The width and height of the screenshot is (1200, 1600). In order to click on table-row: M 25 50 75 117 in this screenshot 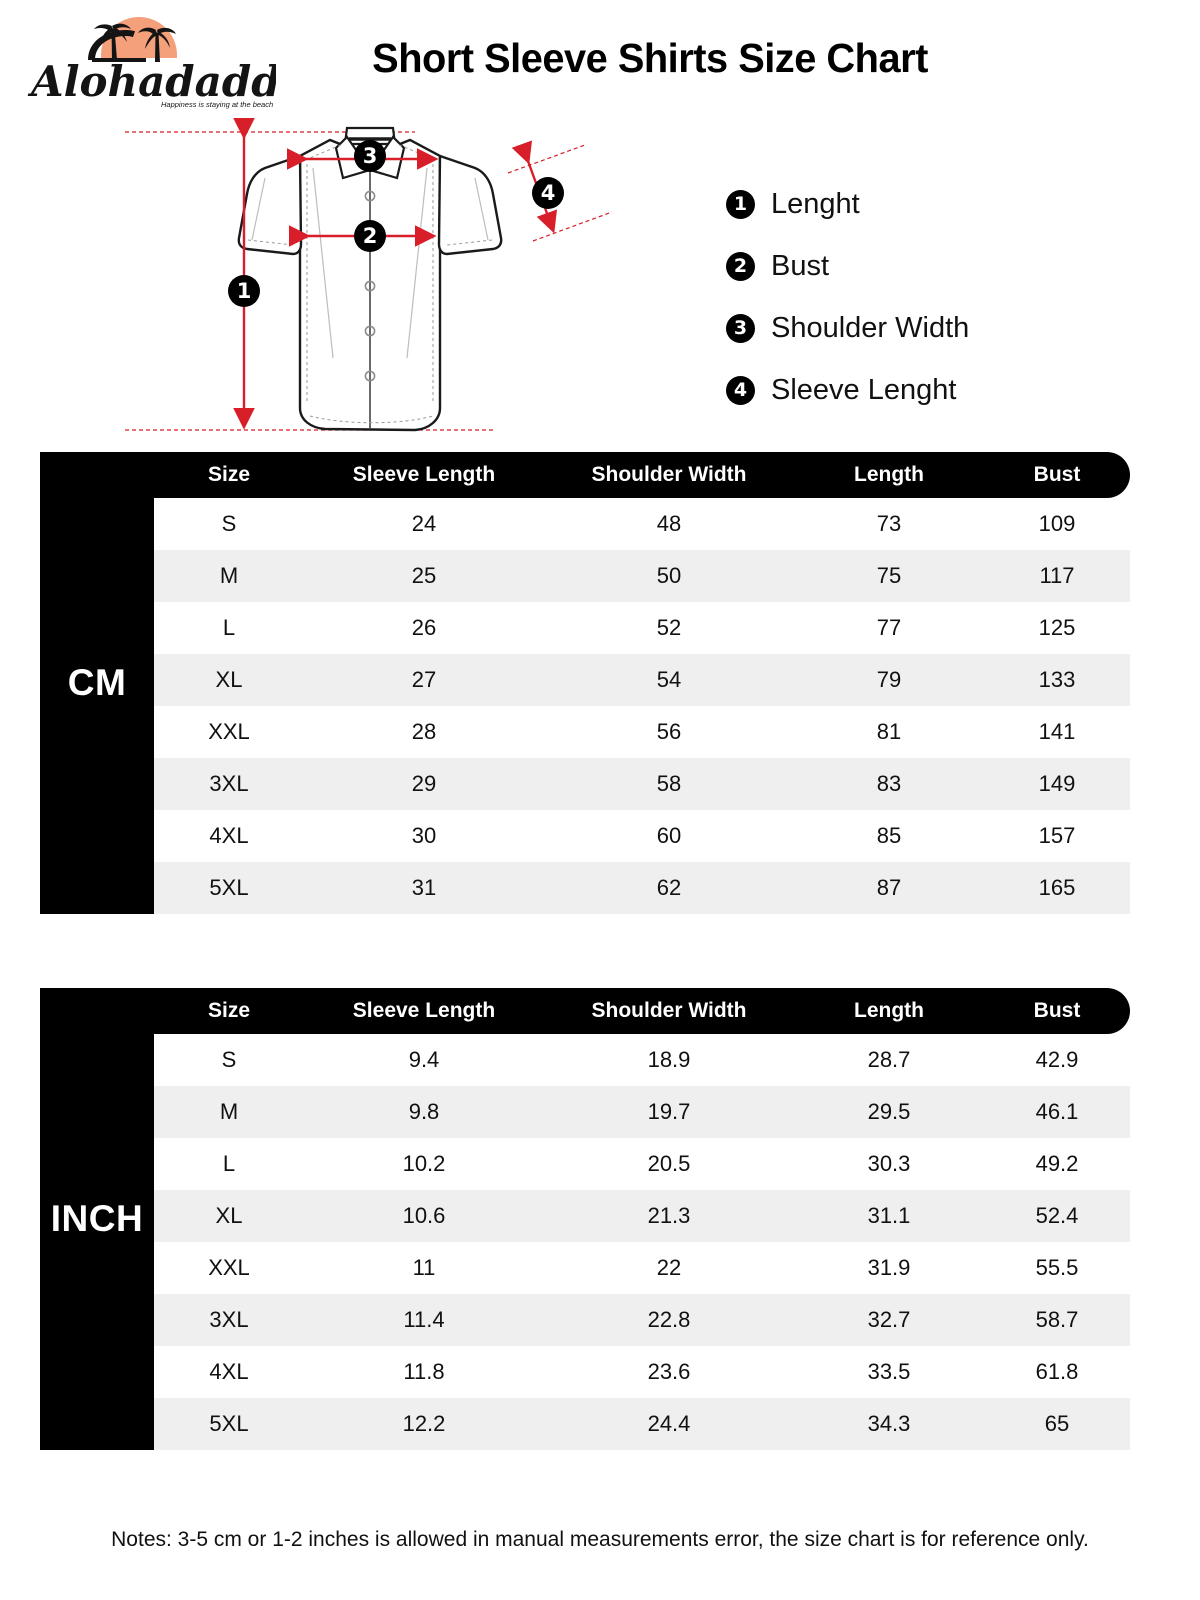, I will do `click(642, 576)`.